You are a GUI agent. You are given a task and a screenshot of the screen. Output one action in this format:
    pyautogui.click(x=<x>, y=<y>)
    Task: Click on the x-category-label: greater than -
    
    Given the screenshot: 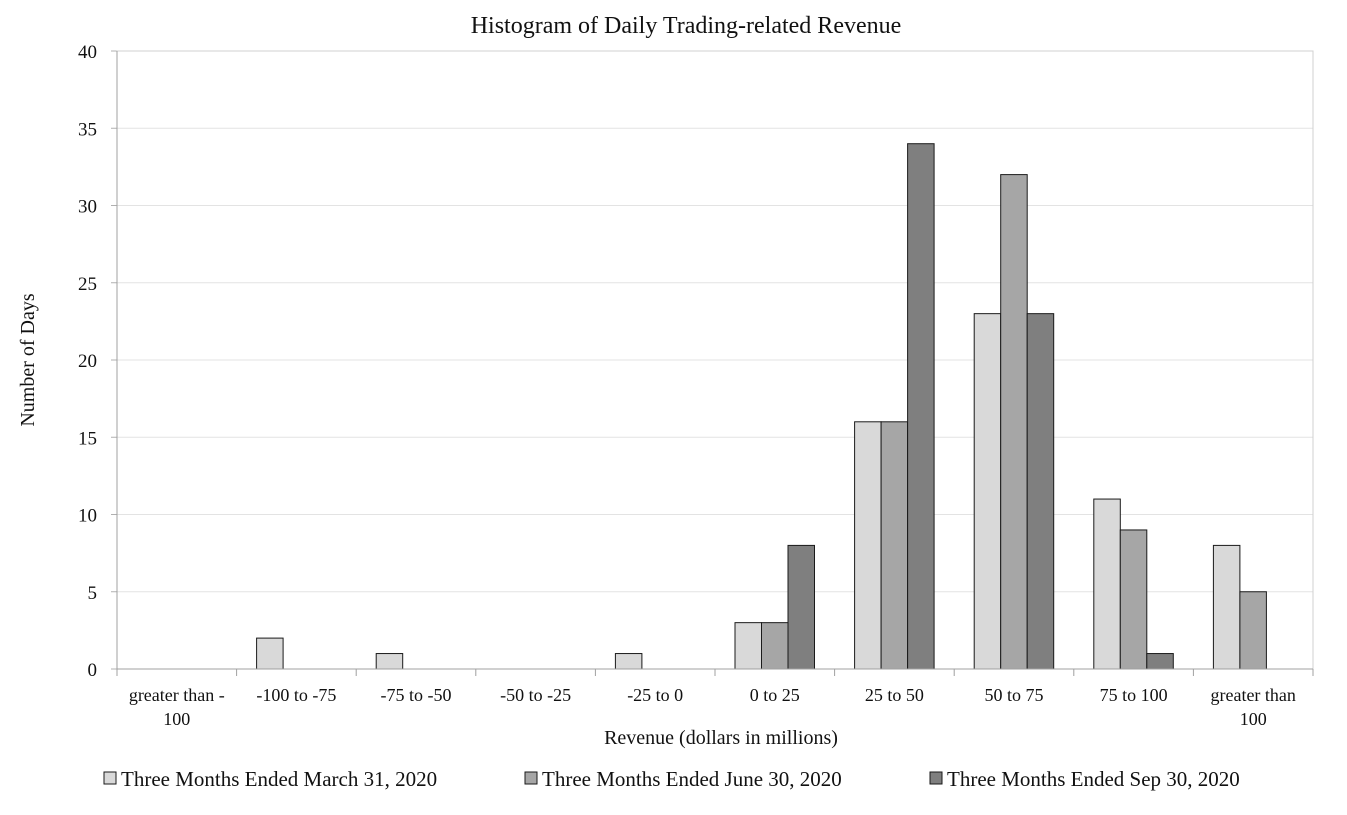 What is the action you would take?
    pyautogui.click(x=177, y=695)
    